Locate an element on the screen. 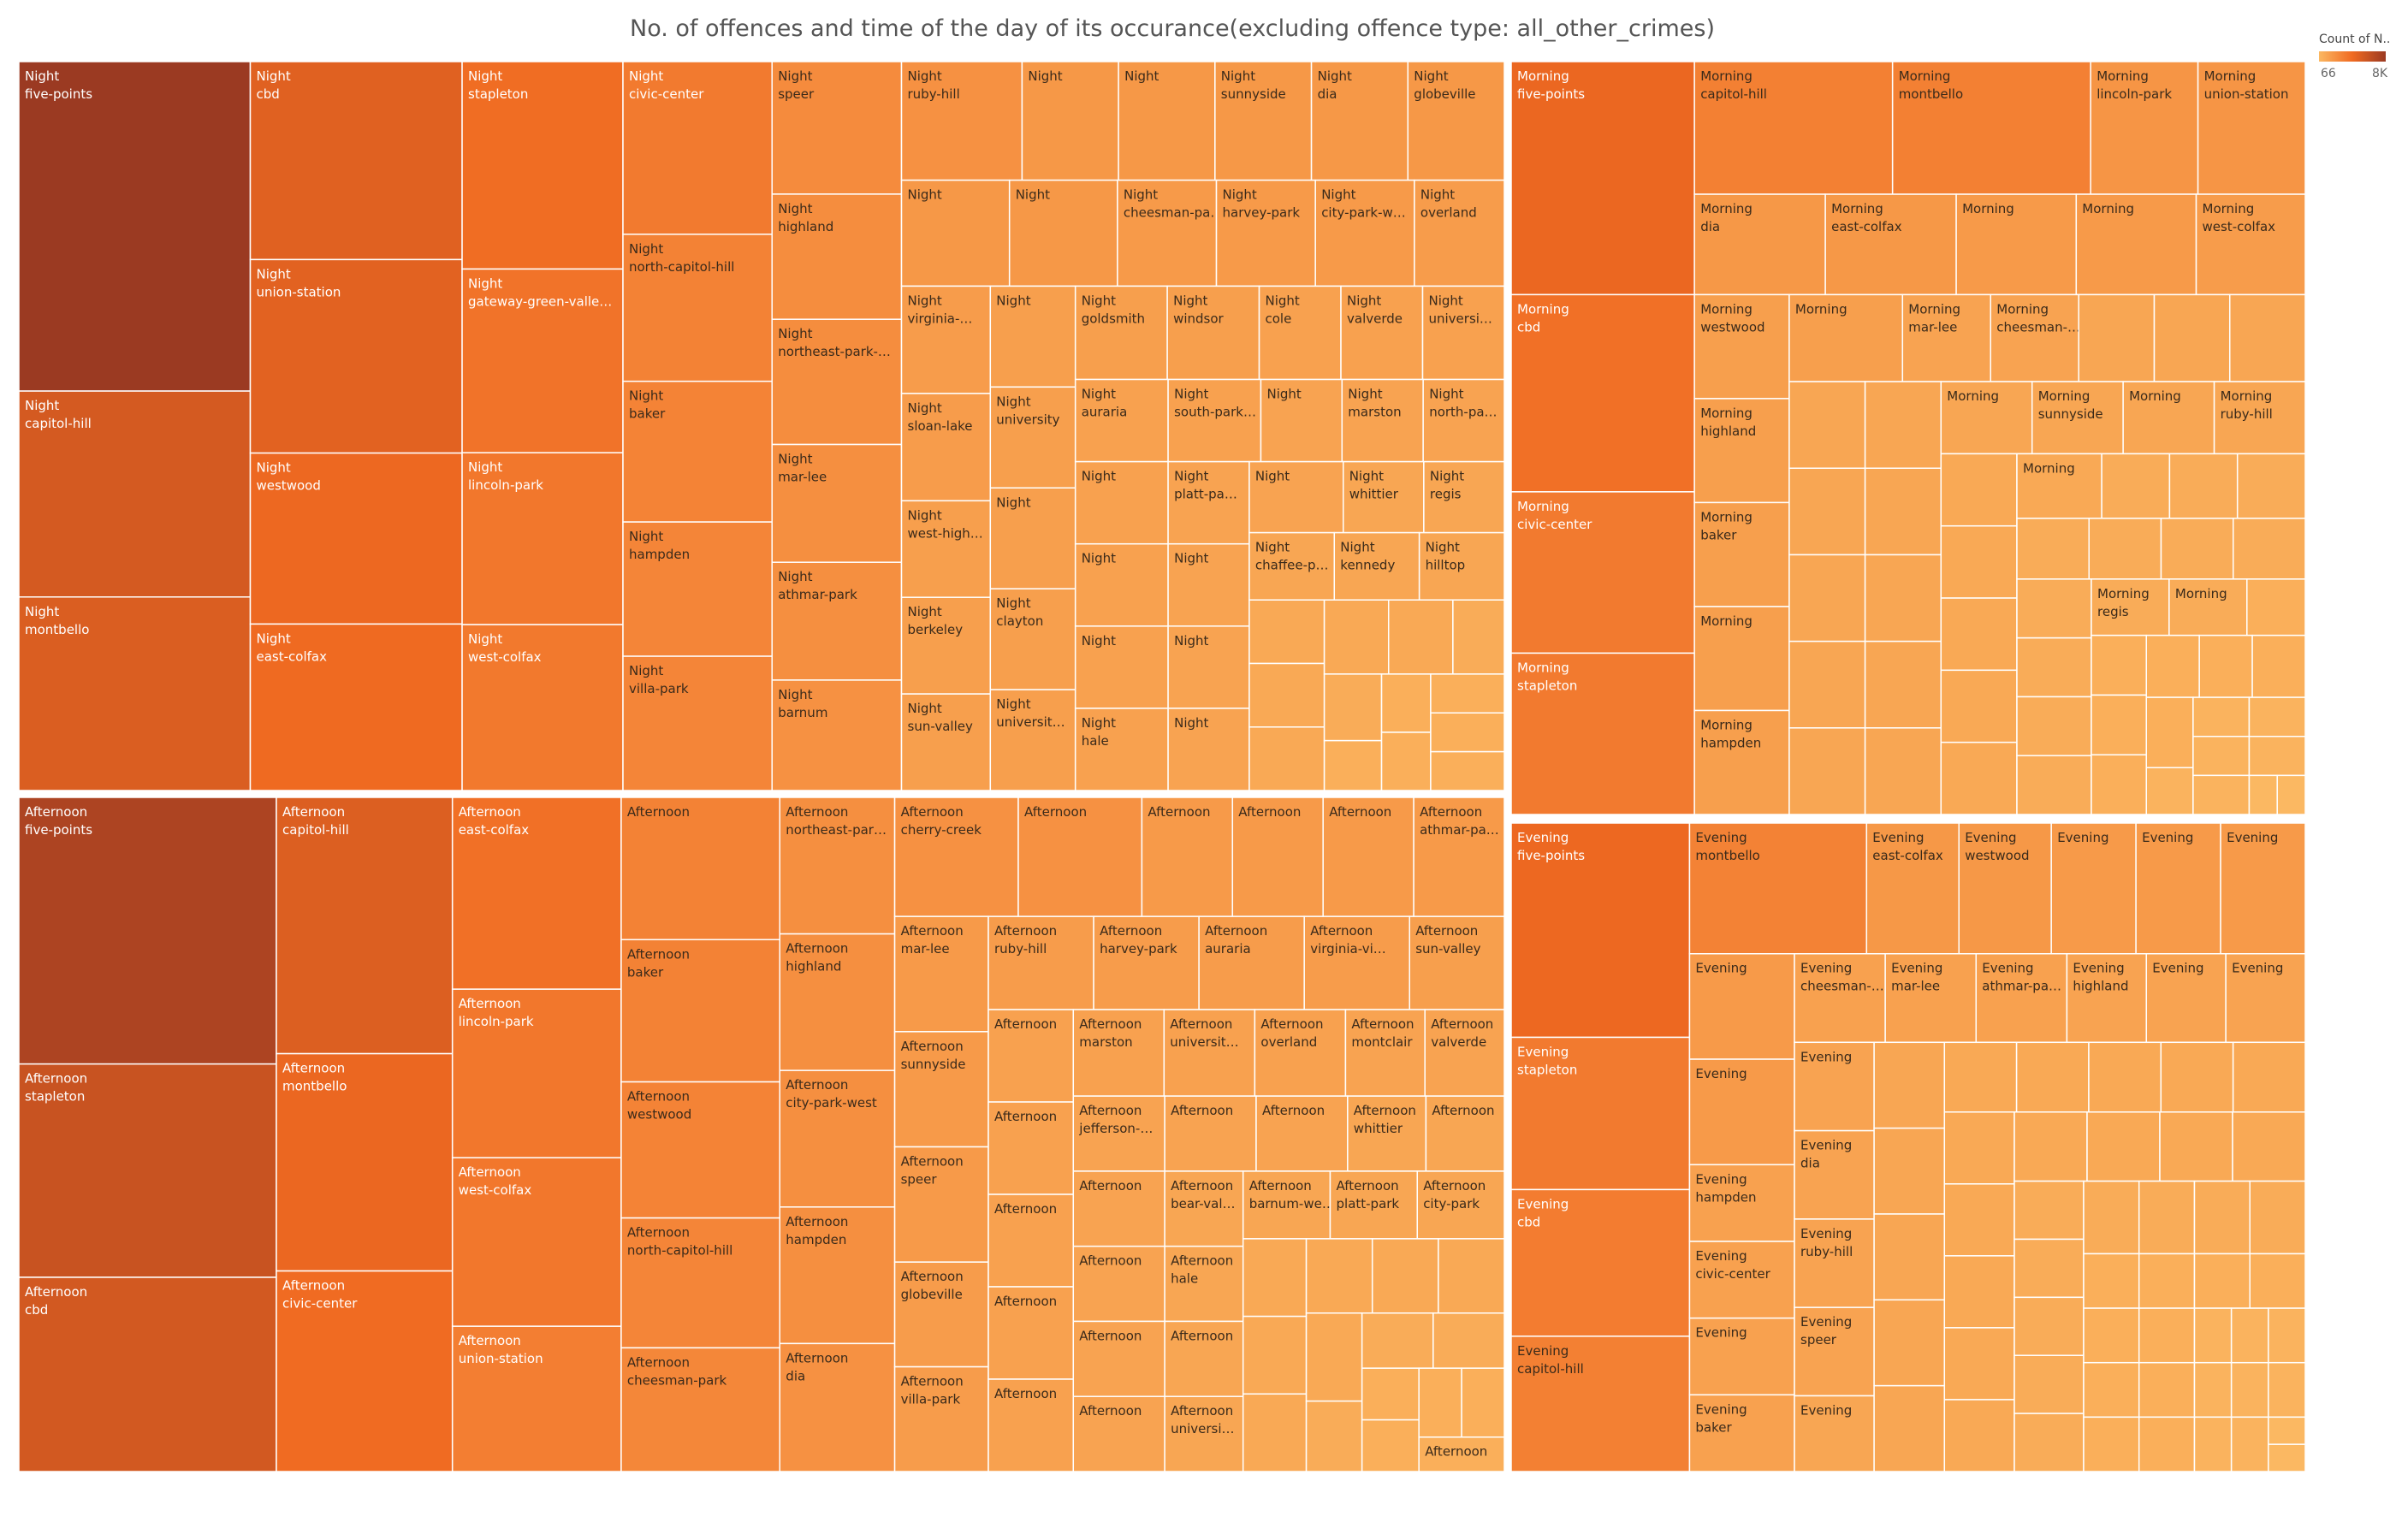 This screenshot has width=2396, height=1540. treemap-tile-evening-windsor is located at coordinates (1979, 1364).